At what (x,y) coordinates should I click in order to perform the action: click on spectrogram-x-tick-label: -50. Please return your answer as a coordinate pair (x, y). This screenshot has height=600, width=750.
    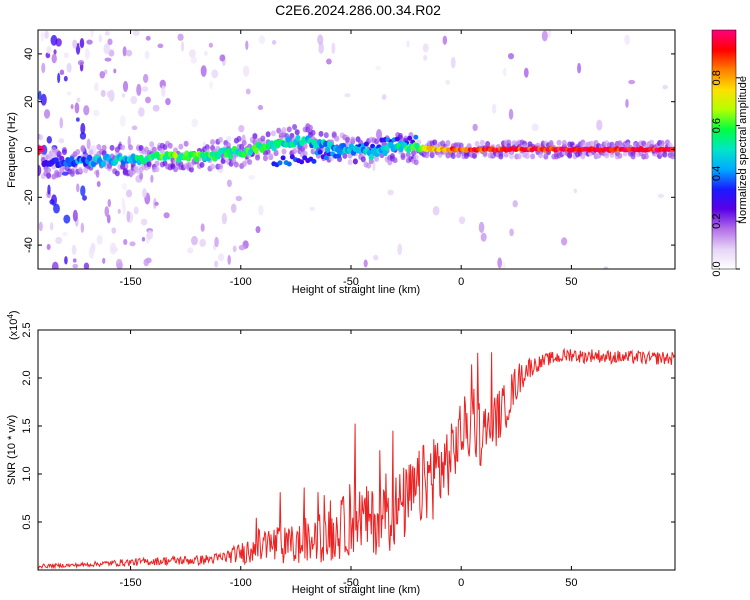
    Looking at the image, I should click on (351, 282).